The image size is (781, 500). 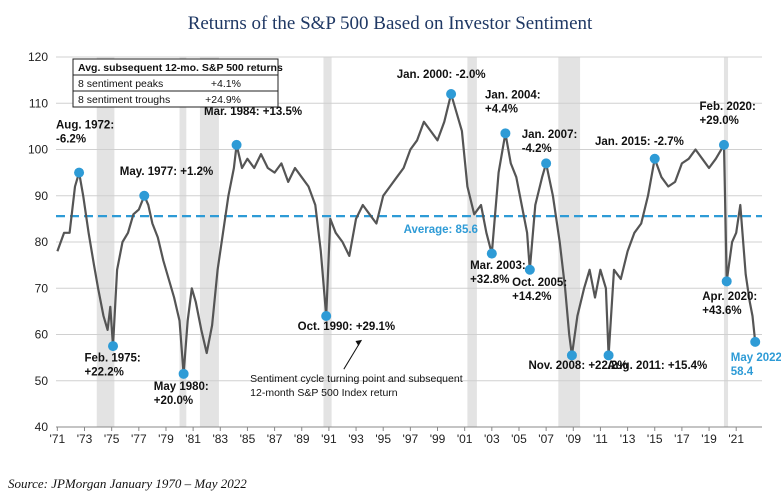 I want to click on point-annotation: Mar. 1984: +13.5%, so click(x=253, y=112).